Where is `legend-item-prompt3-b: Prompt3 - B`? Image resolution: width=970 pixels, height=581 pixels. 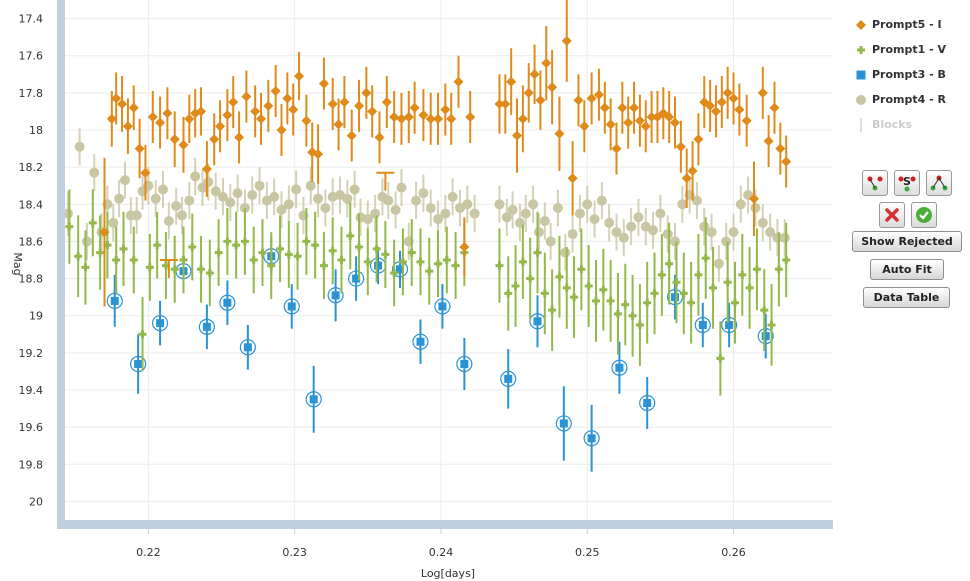
legend-item-prompt3-b: Prompt3 - B is located at coordinates (909, 74).